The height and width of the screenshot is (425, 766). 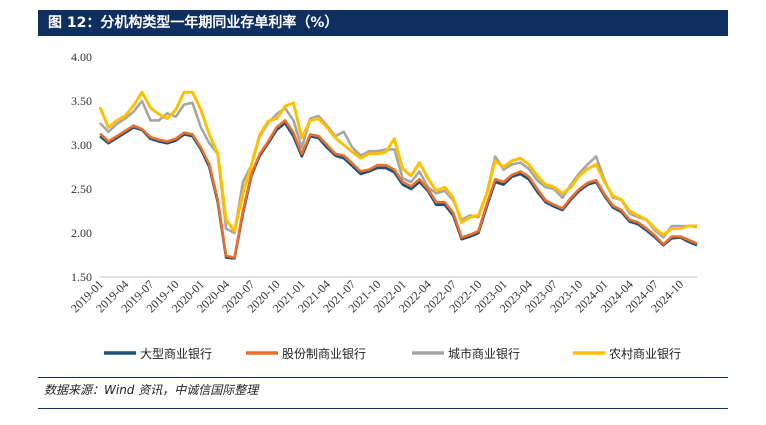 What do you see at coordinates (383, 23) in the screenshot?
I see `figure-title: 图 12：分机构类型一年期同业存单利率（%）` at bounding box center [383, 23].